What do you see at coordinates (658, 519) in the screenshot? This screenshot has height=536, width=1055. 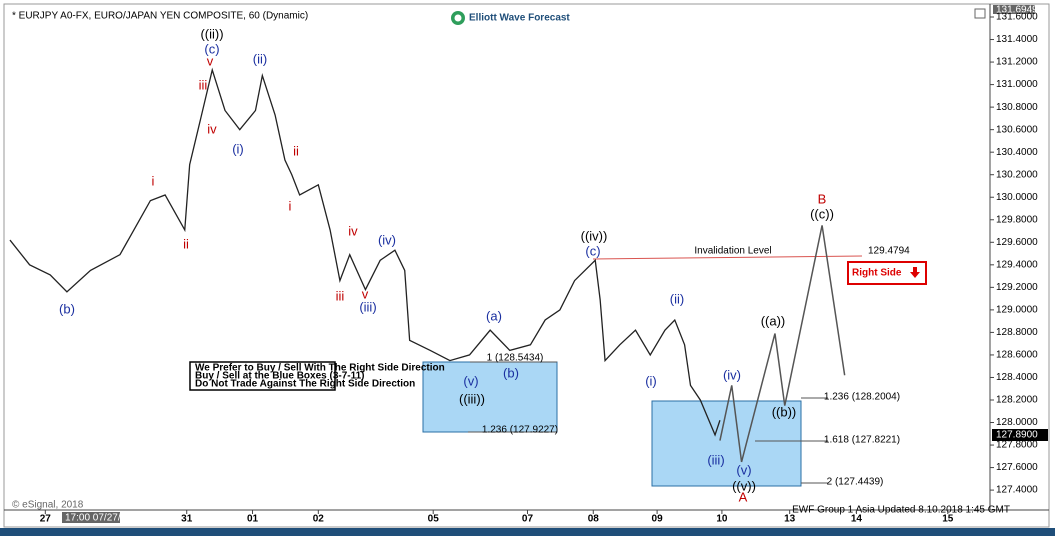 I see `x-tick-label: 09` at bounding box center [658, 519].